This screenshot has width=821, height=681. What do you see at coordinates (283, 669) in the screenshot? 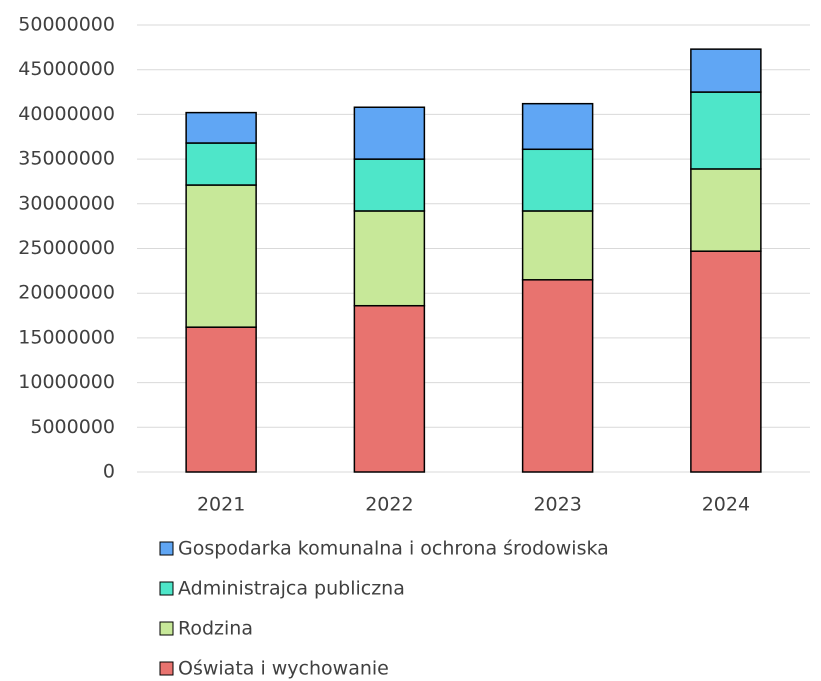
I see `legend-label: Oświata i wychowanie` at bounding box center [283, 669].